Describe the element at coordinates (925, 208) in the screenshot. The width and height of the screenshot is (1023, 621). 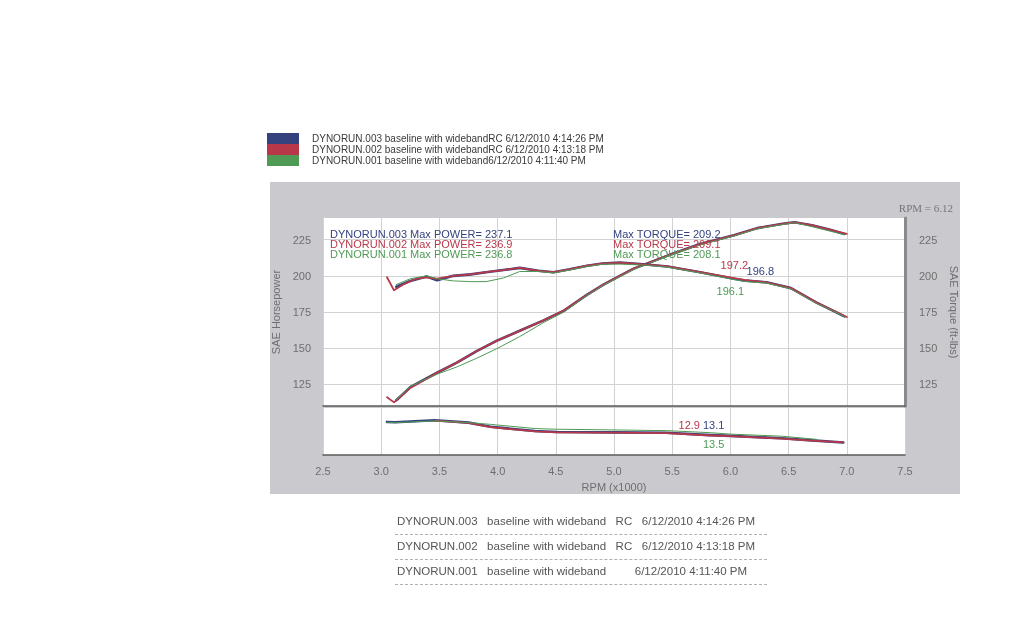
I see `text: RPM = 6.12` at that location.